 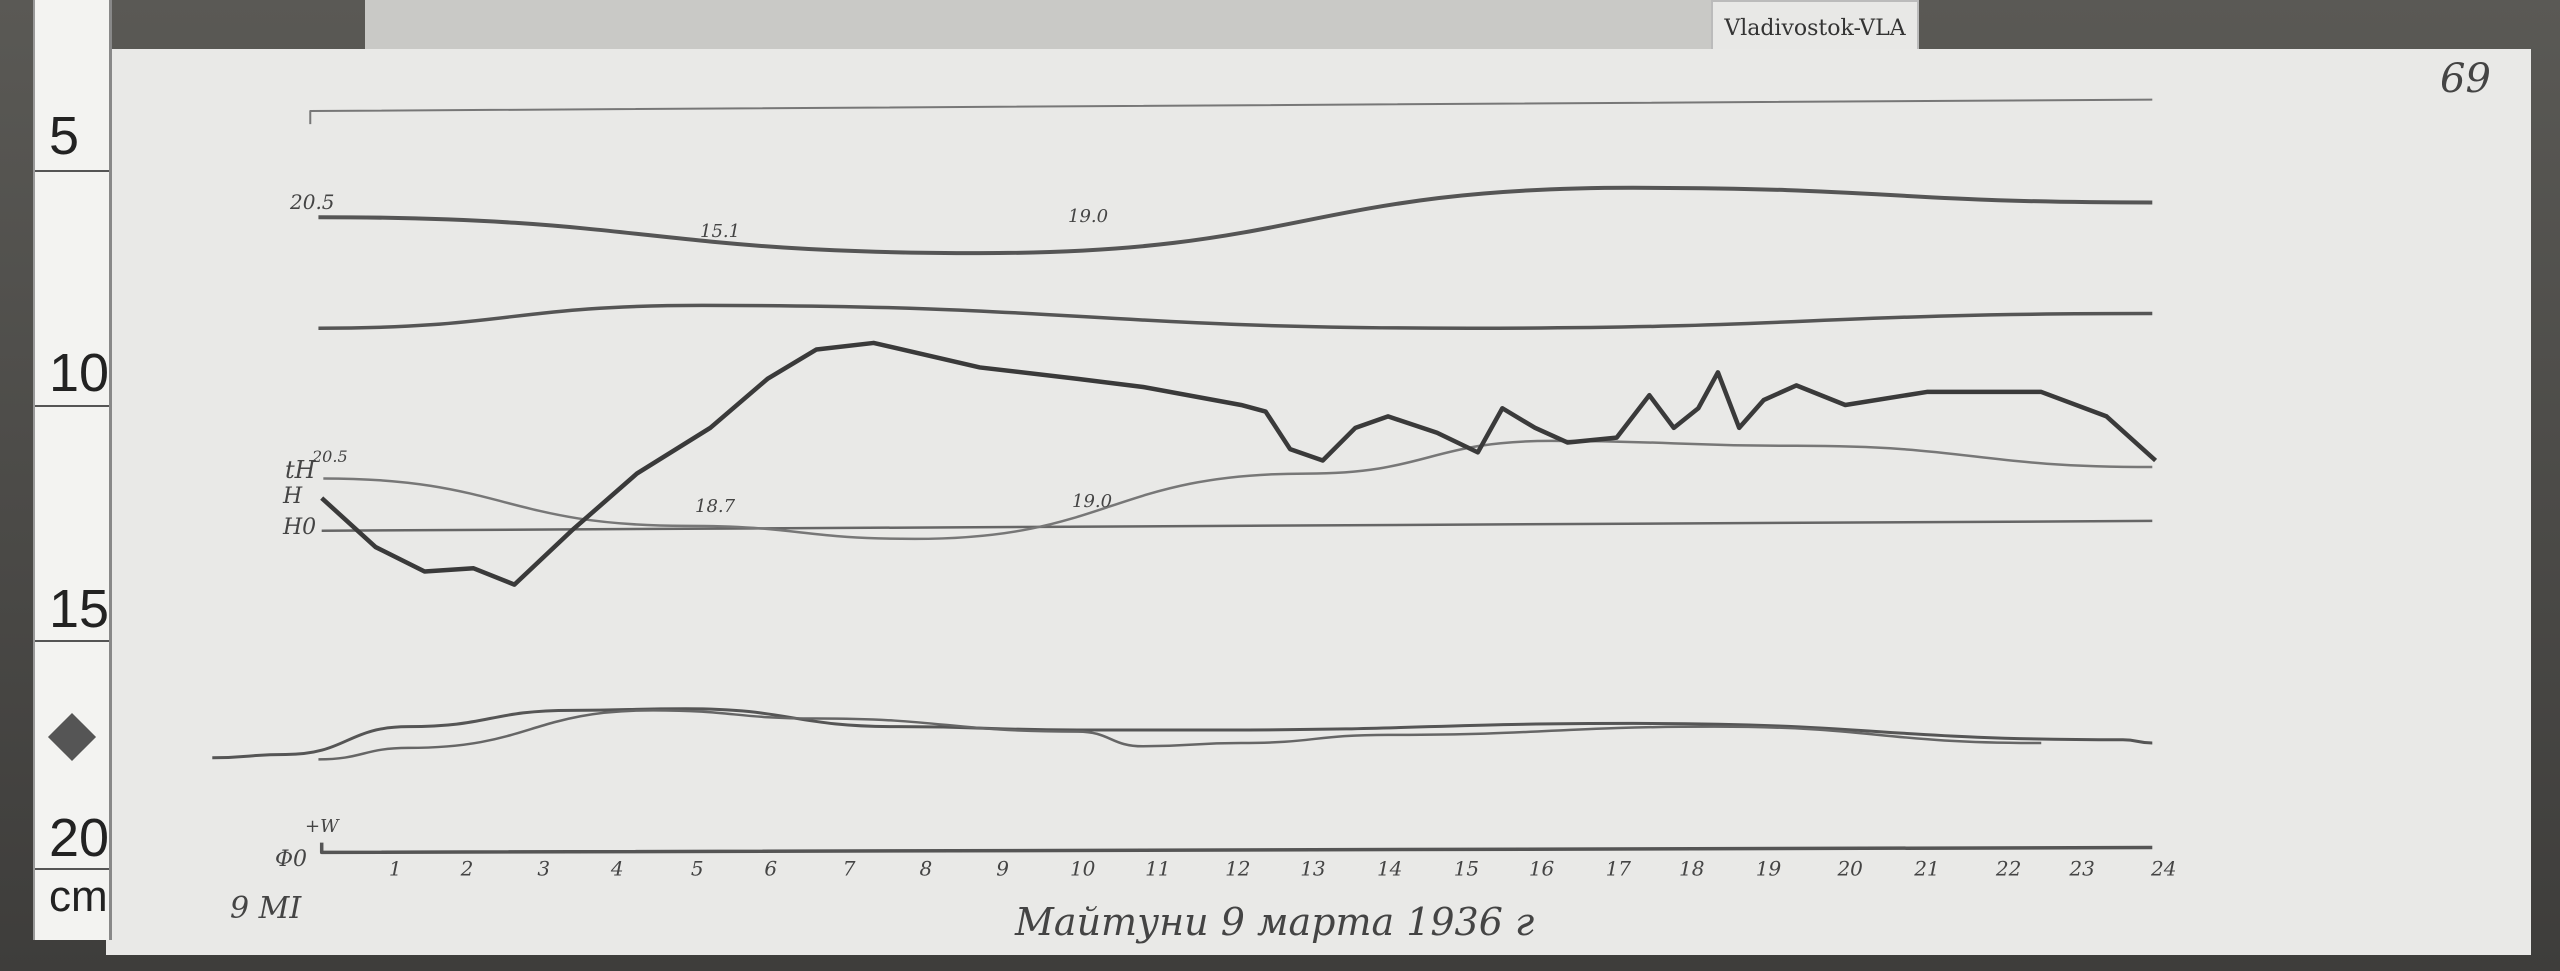 What do you see at coordinates (1769, 868) in the screenshot?
I see `hour-label: 19` at bounding box center [1769, 868].